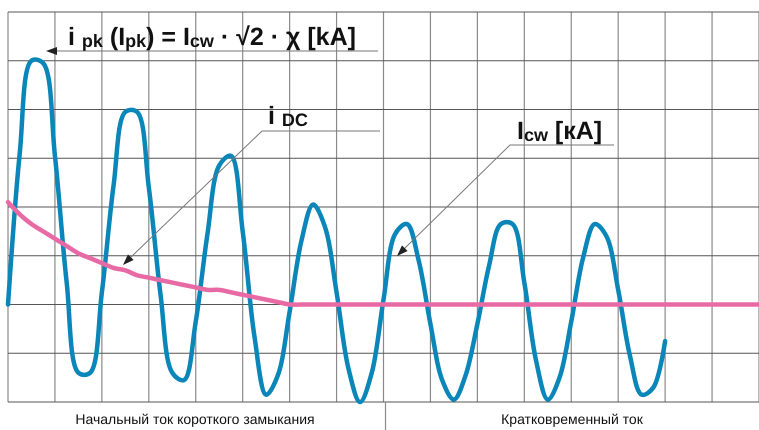  Describe the element at coordinates (195, 419) in the screenshot. I see `text: Начальный ток короткого замыкания` at that location.